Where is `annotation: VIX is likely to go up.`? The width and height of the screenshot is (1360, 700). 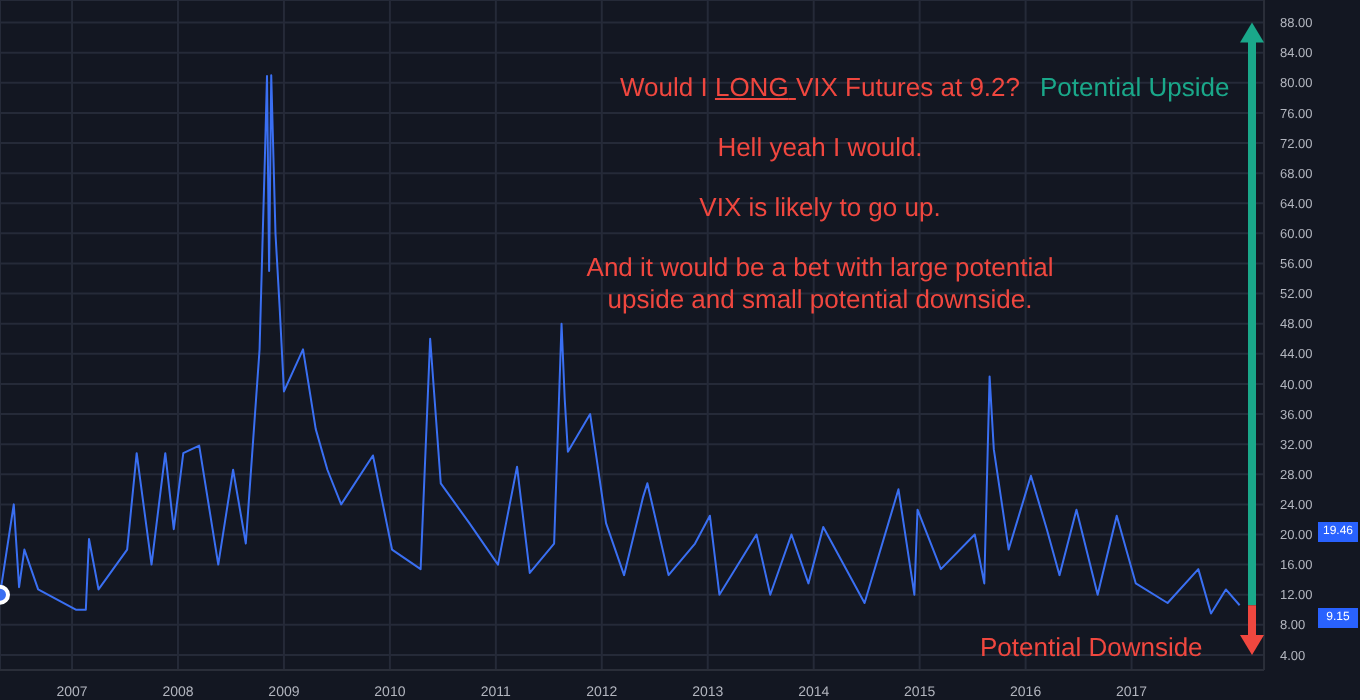 annotation: VIX is likely to go up. is located at coordinates (820, 208).